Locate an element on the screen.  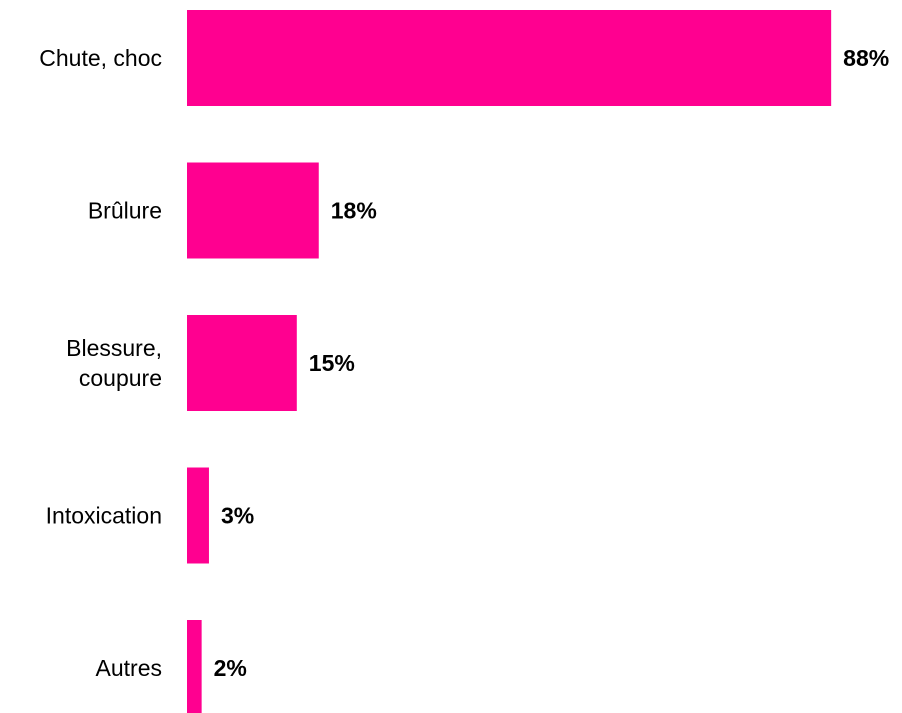
value-label: 18% is located at coordinates (354, 211).